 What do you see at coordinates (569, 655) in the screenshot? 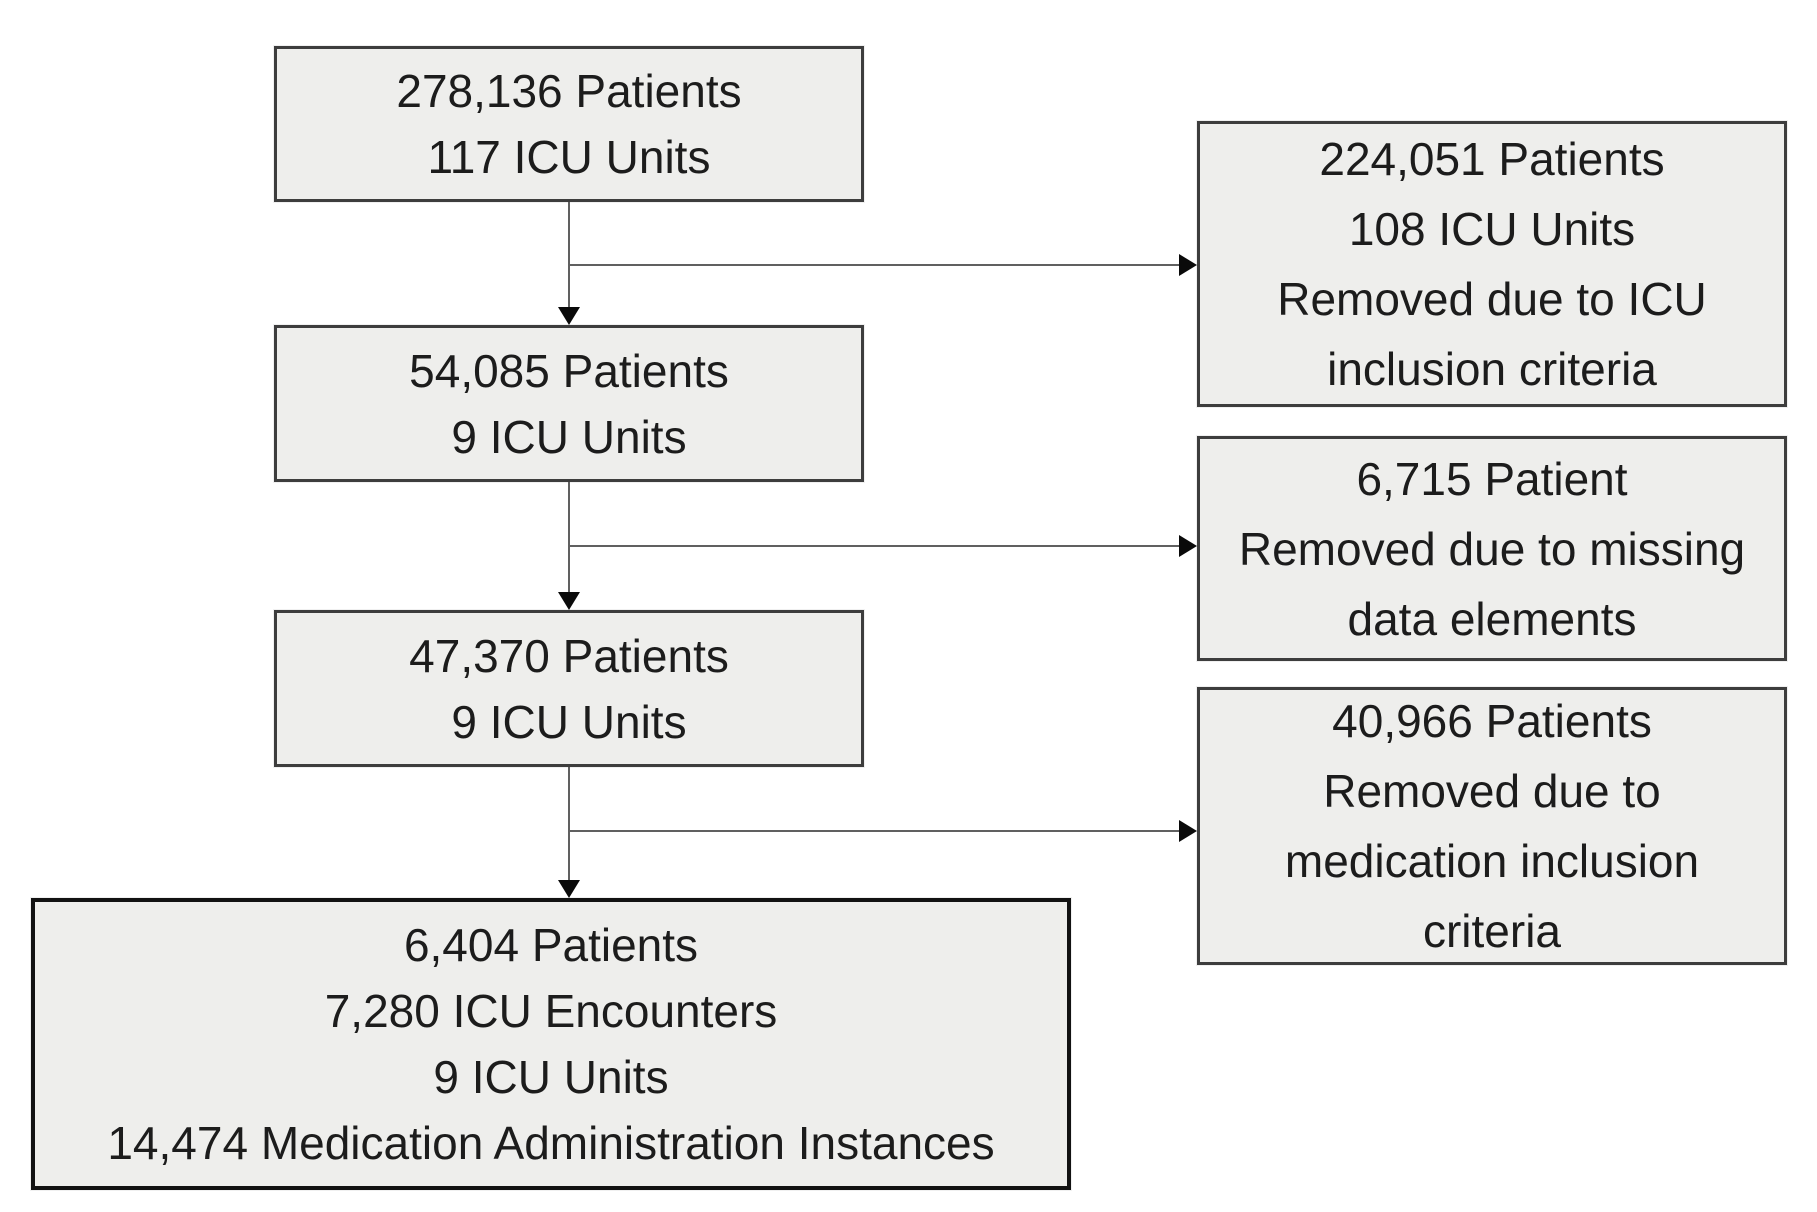
I see `node-line: 47,370 Patients` at bounding box center [569, 655].